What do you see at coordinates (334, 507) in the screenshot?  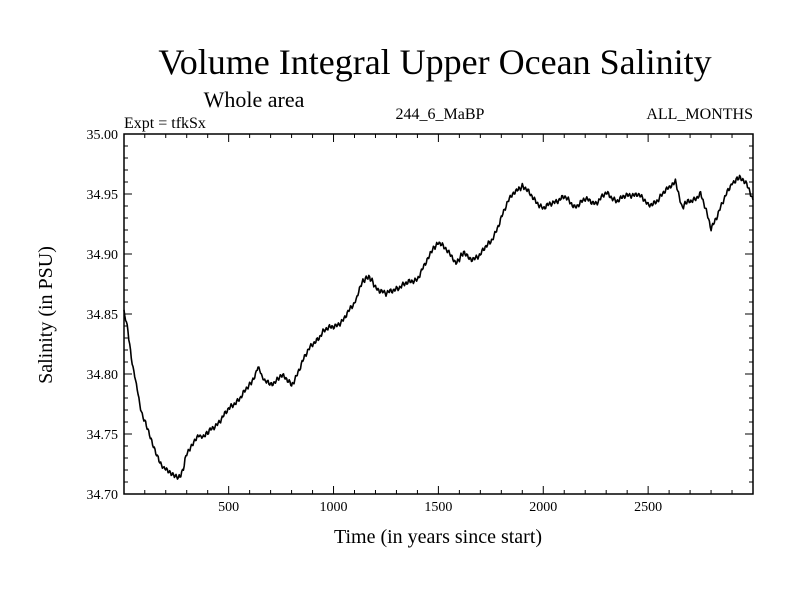 I see `x-tick-label: 1000` at bounding box center [334, 507].